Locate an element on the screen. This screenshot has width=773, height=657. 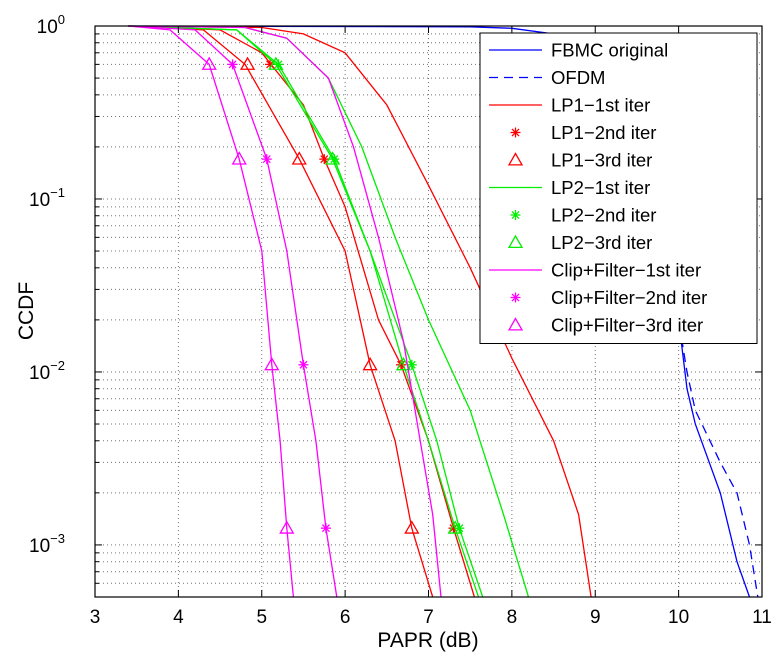
x-tick-label: 5 is located at coordinates (261, 617).